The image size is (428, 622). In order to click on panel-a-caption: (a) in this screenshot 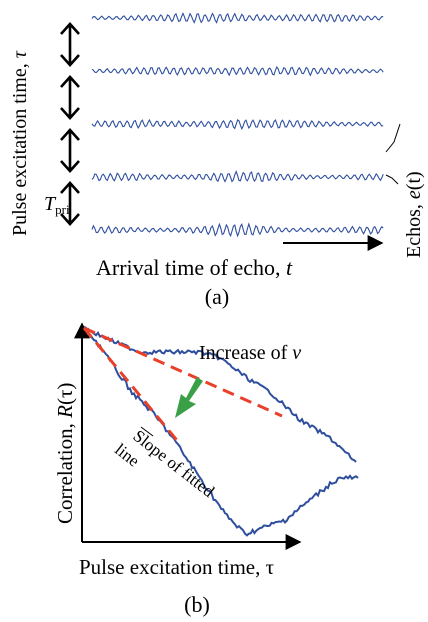, I will do `click(217, 296)`.